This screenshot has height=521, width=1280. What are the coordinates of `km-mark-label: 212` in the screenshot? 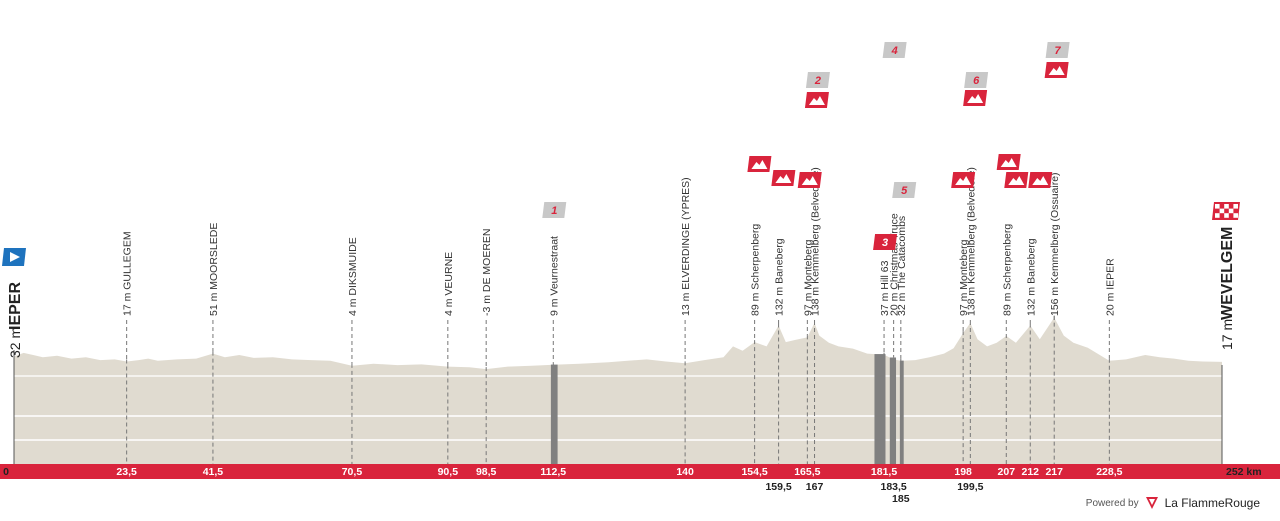 It's located at (1030, 472).